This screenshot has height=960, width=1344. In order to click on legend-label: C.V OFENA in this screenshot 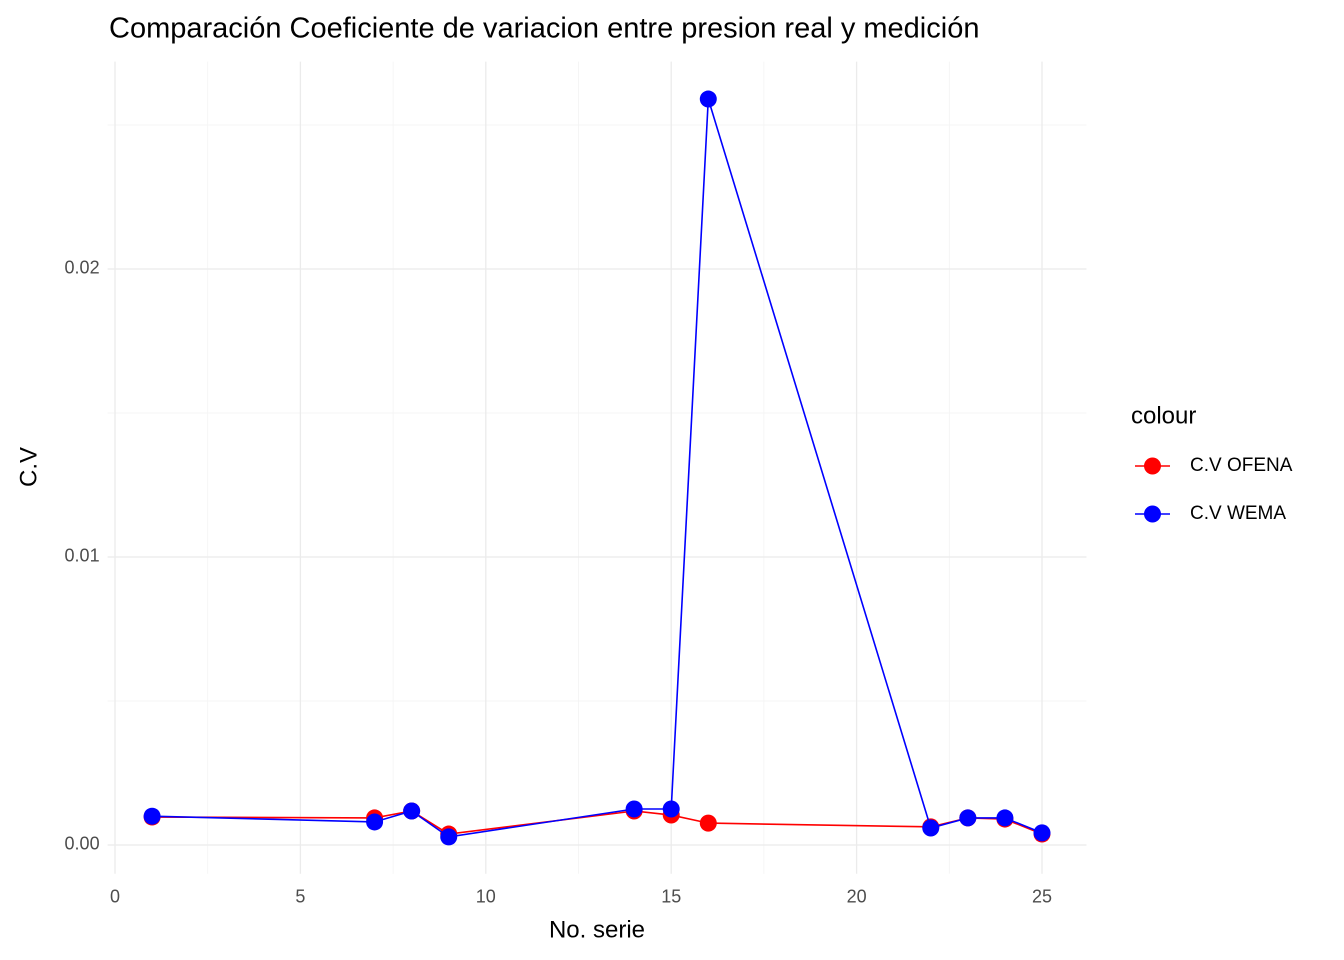, I will do `click(1241, 465)`.